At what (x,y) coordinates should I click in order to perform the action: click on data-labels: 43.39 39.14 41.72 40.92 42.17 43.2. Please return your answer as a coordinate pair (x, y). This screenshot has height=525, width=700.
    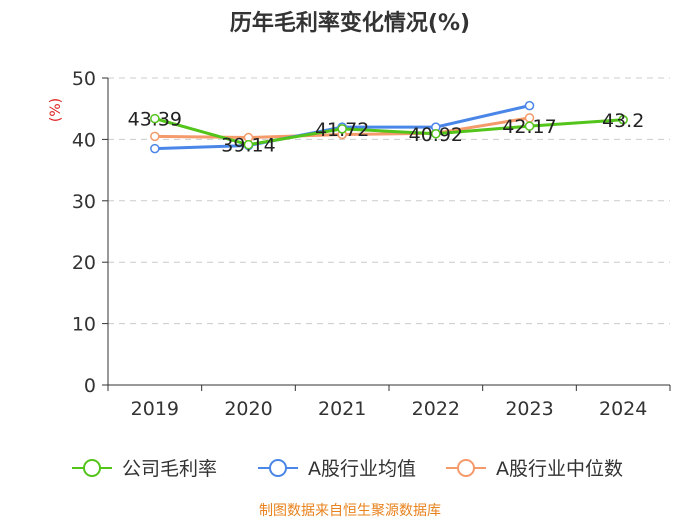
    Looking at the image, I should click on (386, 133).